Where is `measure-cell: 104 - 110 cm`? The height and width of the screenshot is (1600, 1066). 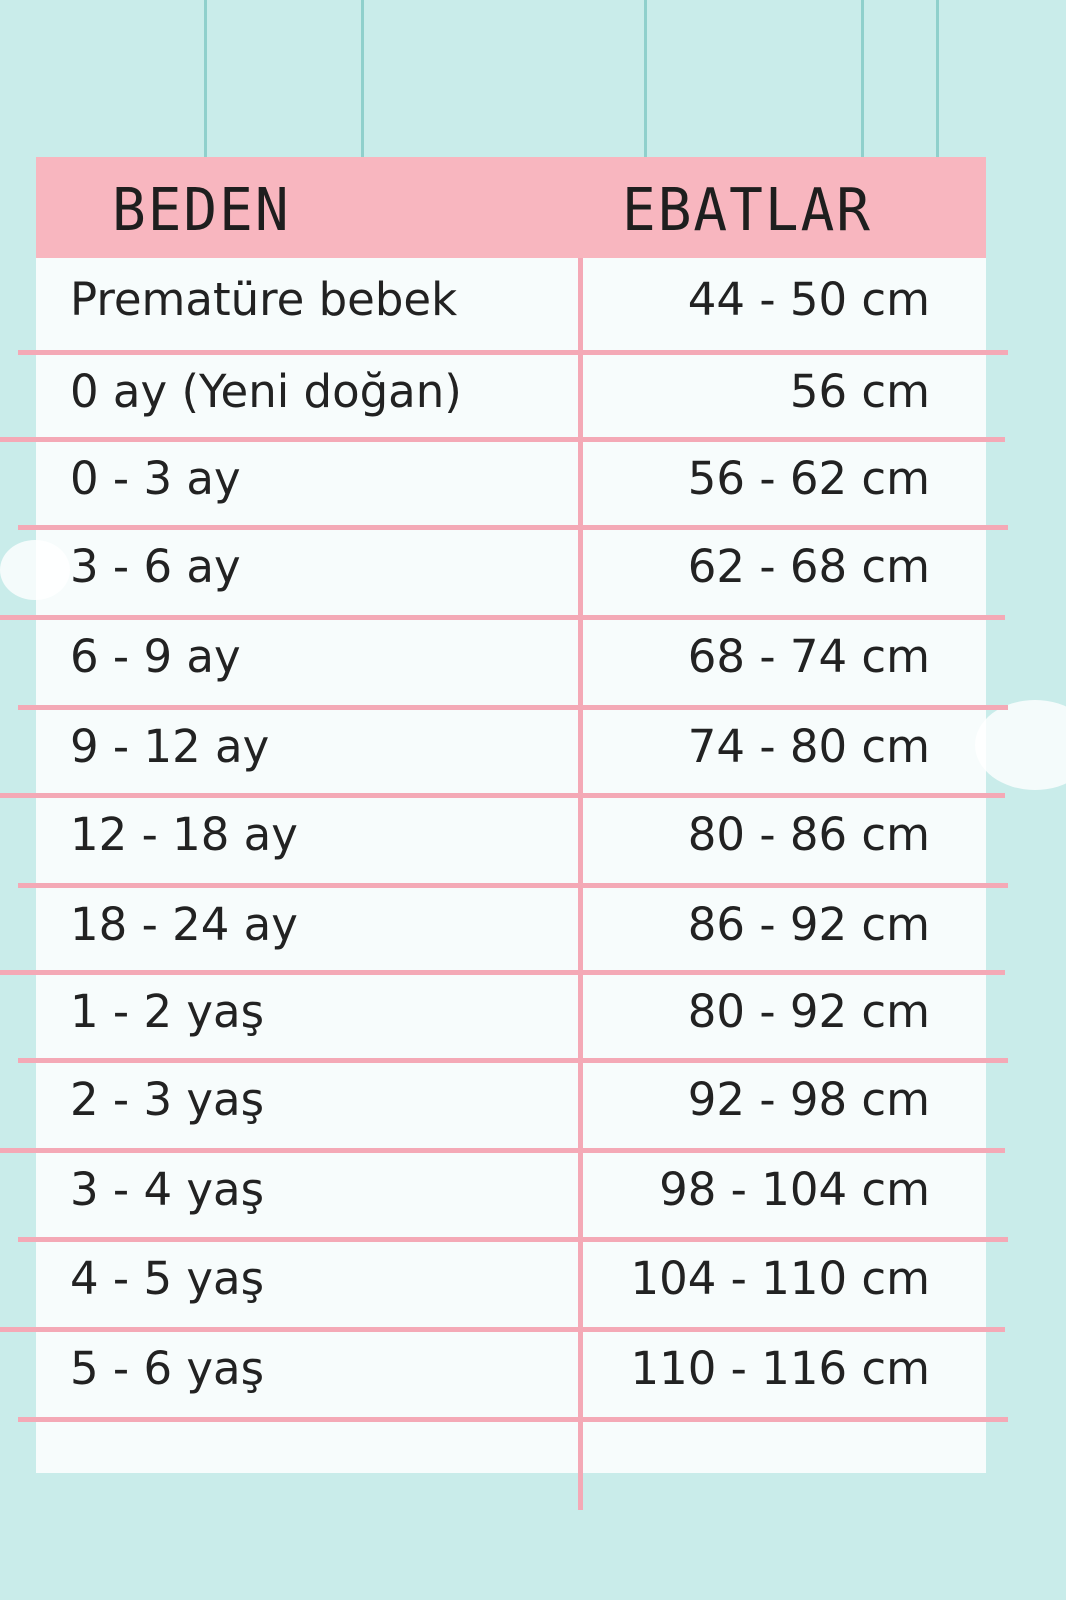
measure-cell: 104 - 110 cm is located at coordinates (780, 1278).